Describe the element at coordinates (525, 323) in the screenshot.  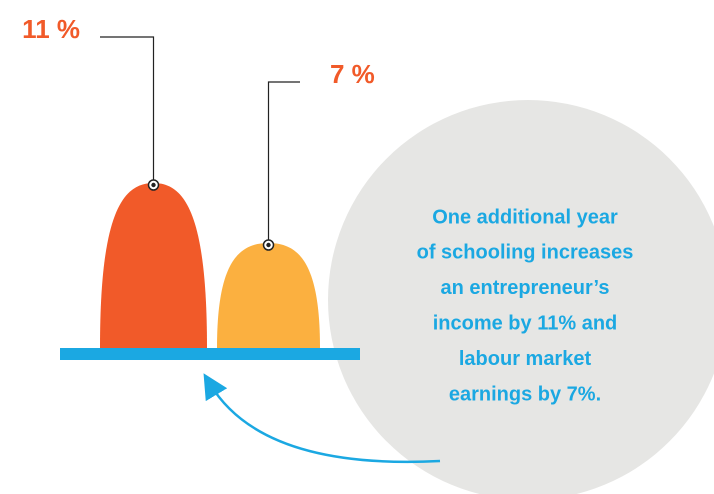
I see `annotation-line: income by 11% and` at that location.